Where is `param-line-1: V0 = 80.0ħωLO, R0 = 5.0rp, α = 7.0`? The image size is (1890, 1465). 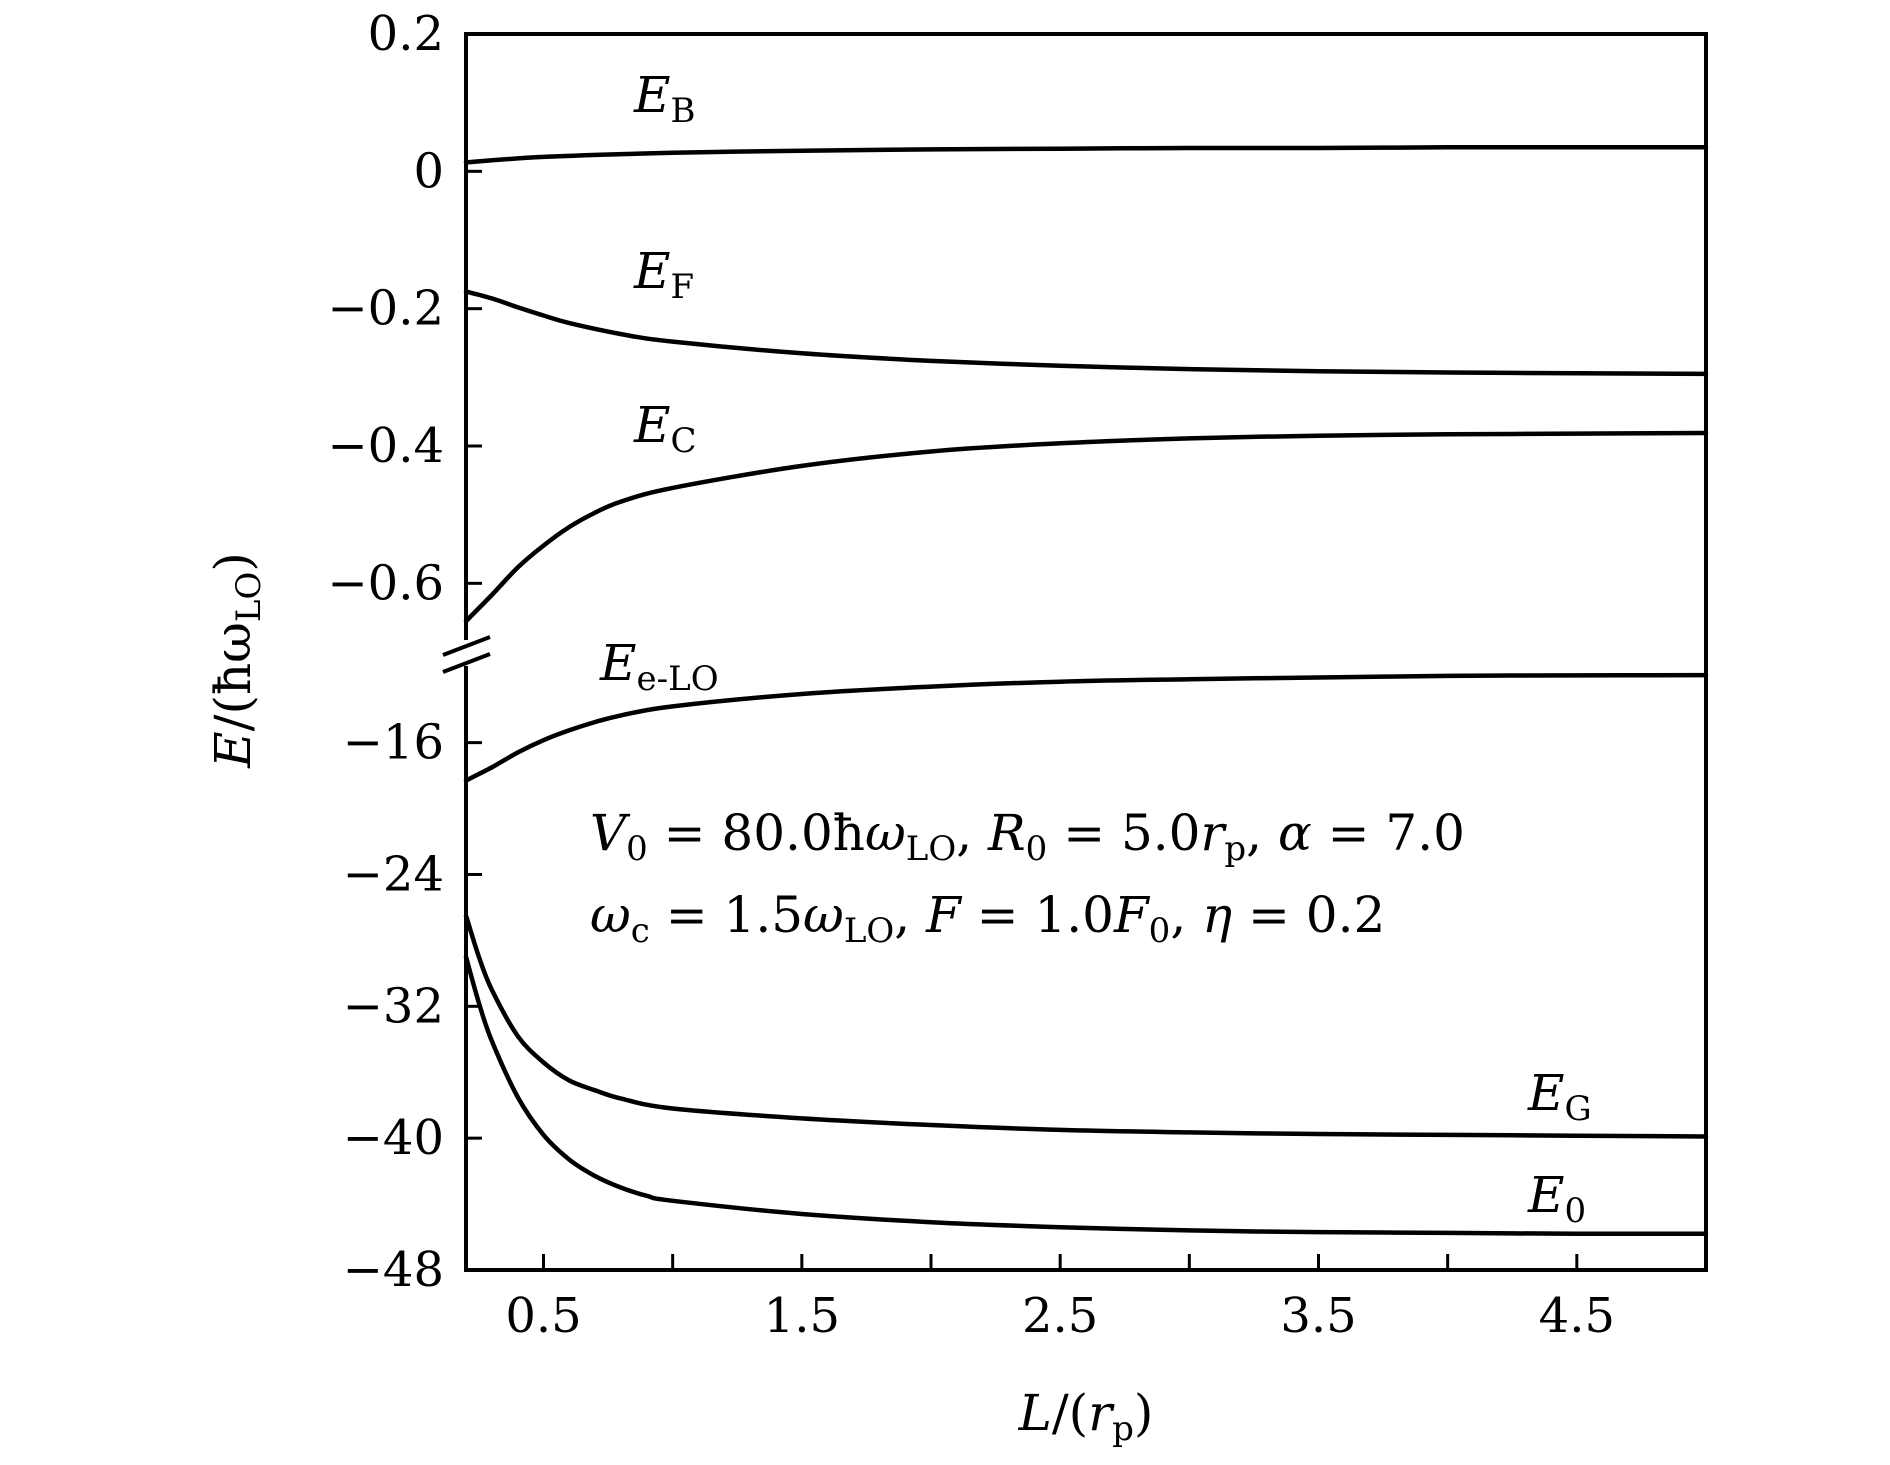 param-line-1: V0 = 80.0ħωLO, R0 = 5.0rp, α = 7.0 is located at coordinates (1027, 836).